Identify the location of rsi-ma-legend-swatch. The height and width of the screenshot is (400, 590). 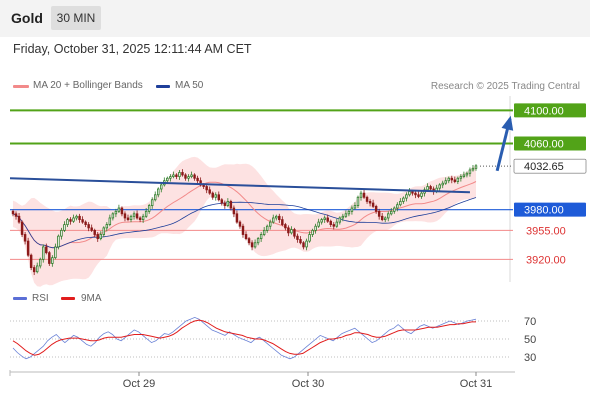
(68, 298).